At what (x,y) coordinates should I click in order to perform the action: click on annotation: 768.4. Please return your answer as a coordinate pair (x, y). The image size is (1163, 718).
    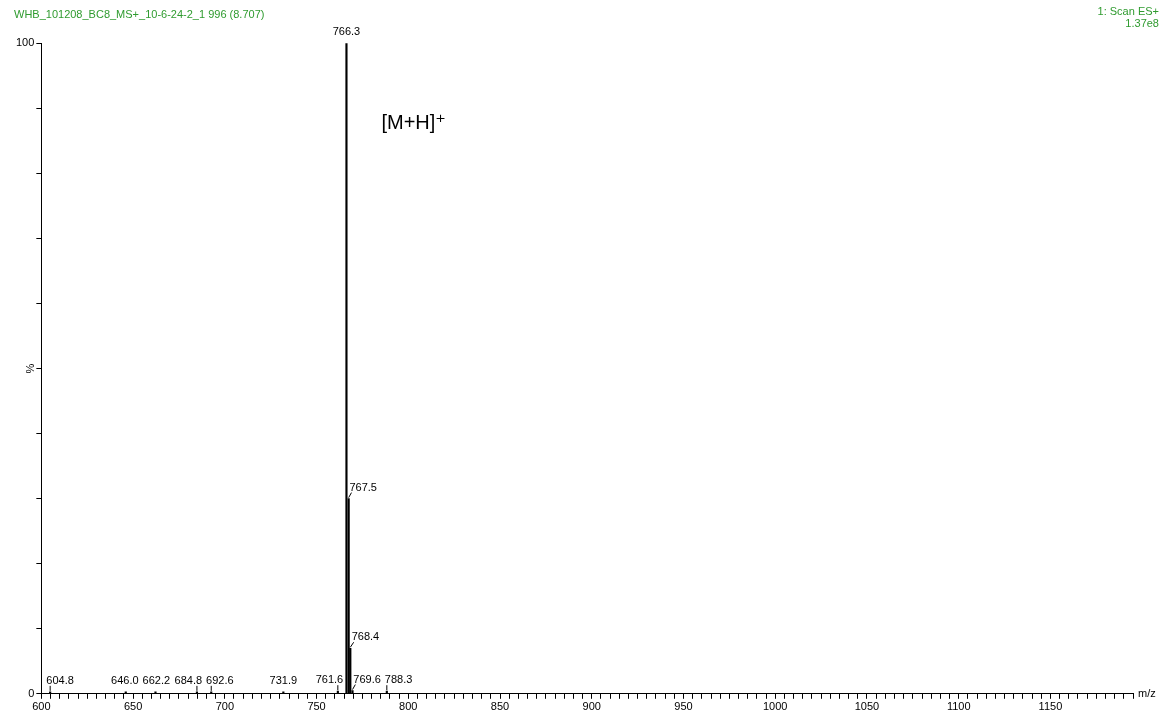
    Looking at the image, I should click on (365, 636).